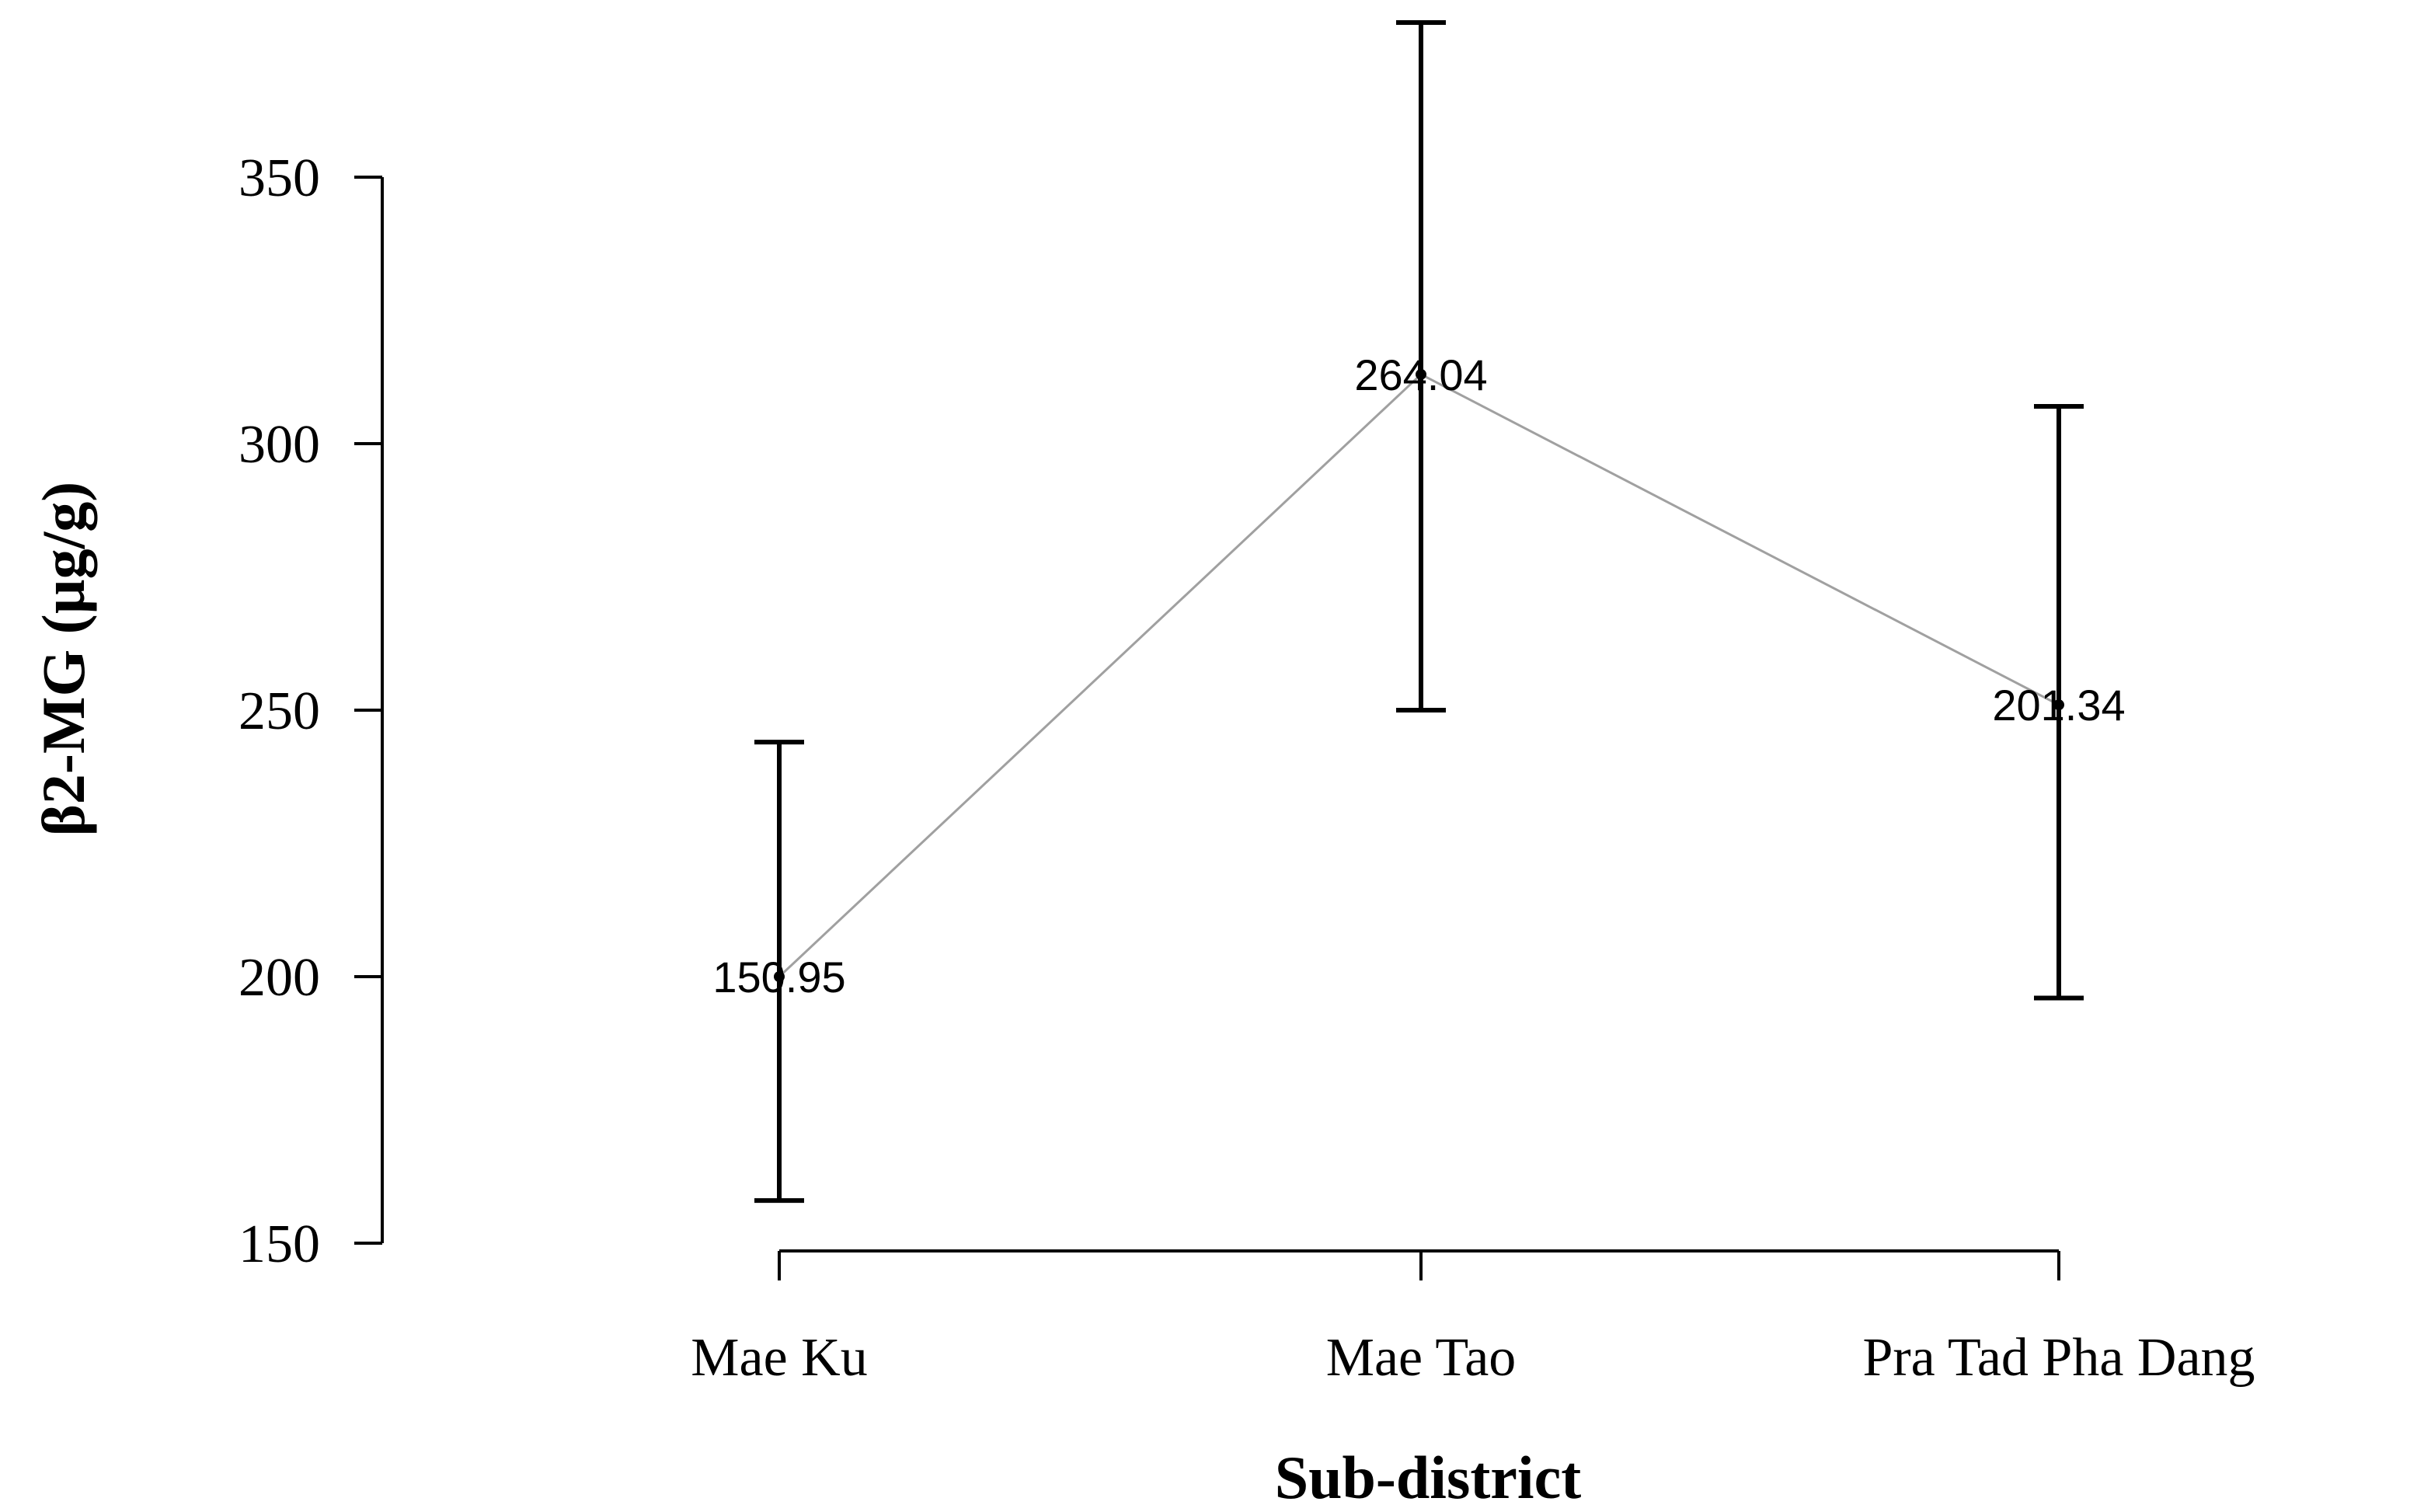 This screenshot has width=2410, height=1512. I want to click on x-tick-label: Pra Tad Pha Dang, so click(2058, 1358).